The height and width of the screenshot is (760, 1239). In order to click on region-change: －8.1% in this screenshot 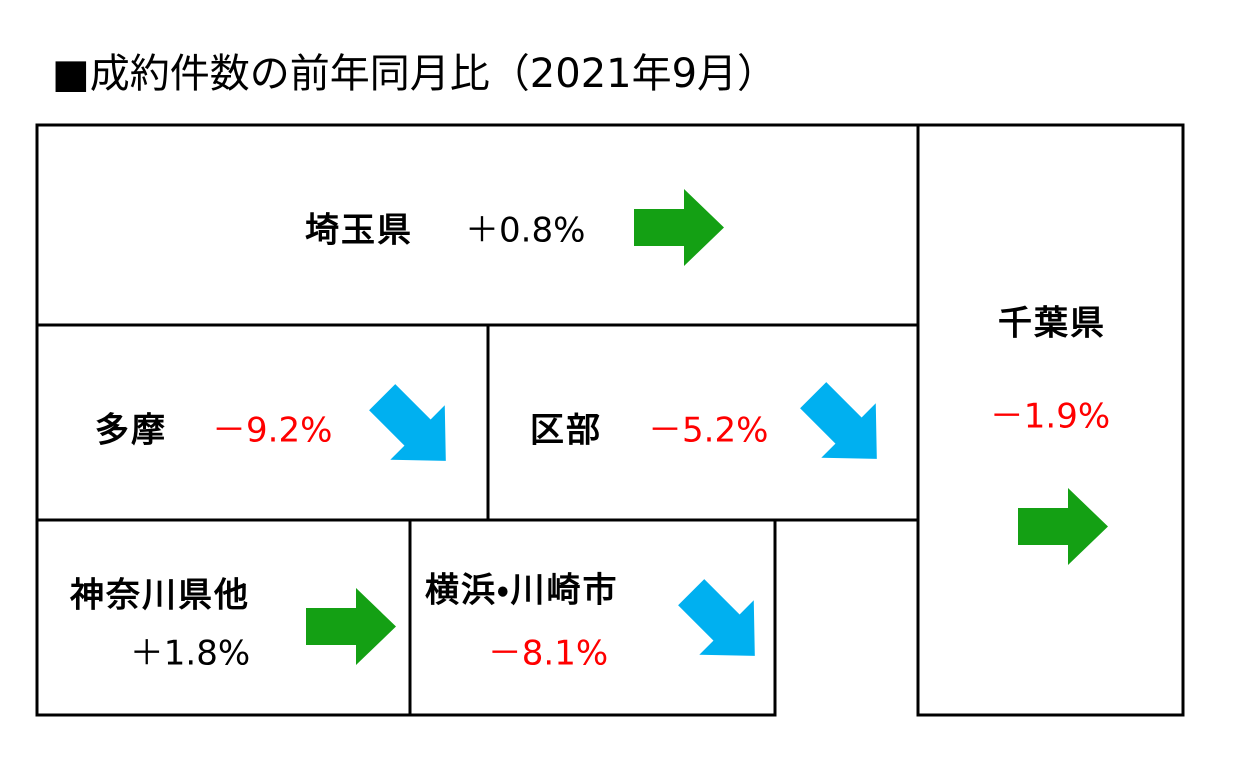, I will do `click(548, 654)`.